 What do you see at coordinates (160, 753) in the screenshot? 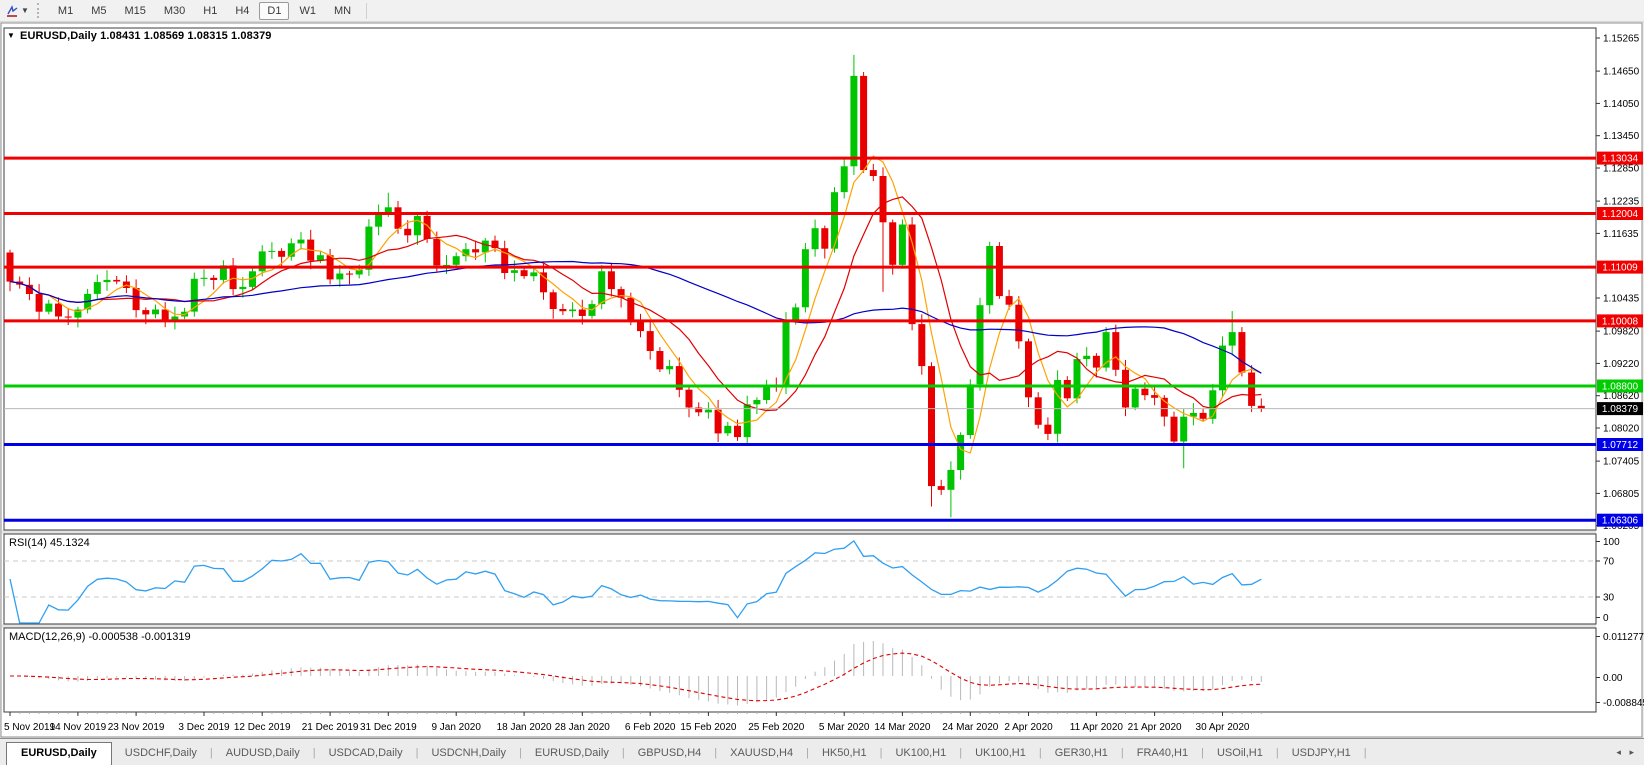
I see `chart-tab-usdchf-daily: USDCHF,Daily` at bounding box center [160, 753].